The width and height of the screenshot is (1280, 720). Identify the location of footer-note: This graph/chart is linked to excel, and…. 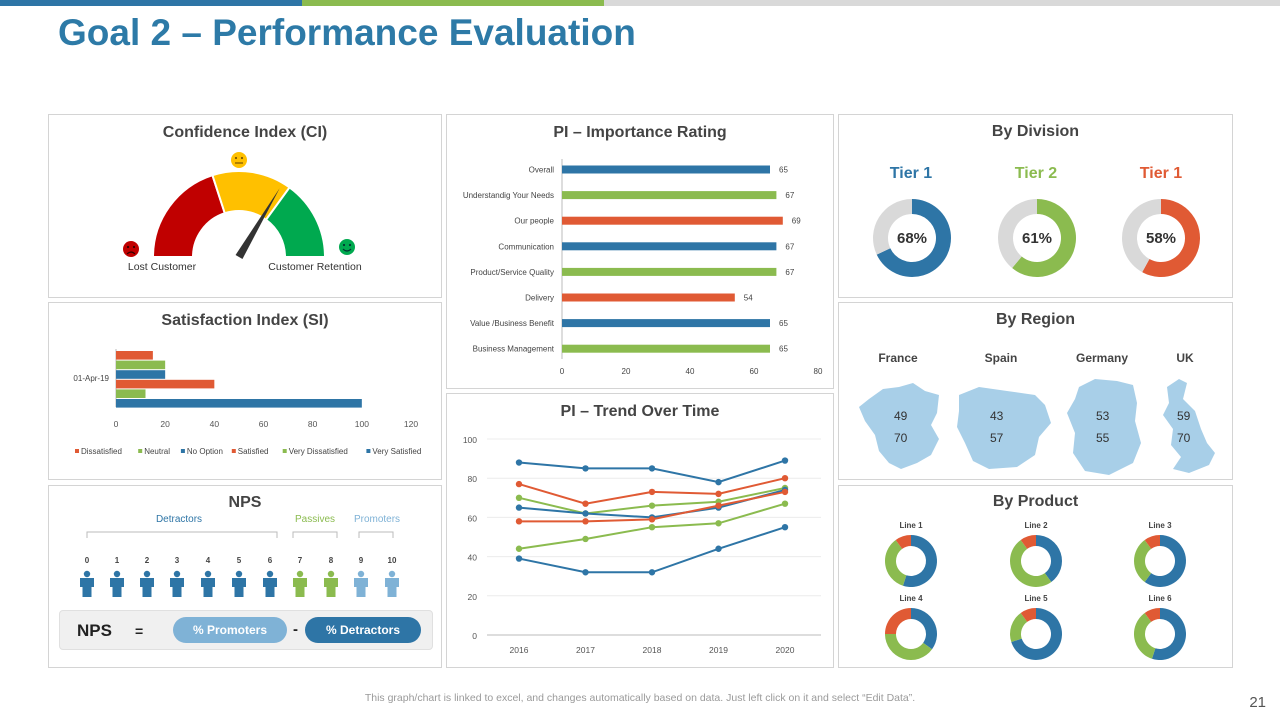
(640, 698).